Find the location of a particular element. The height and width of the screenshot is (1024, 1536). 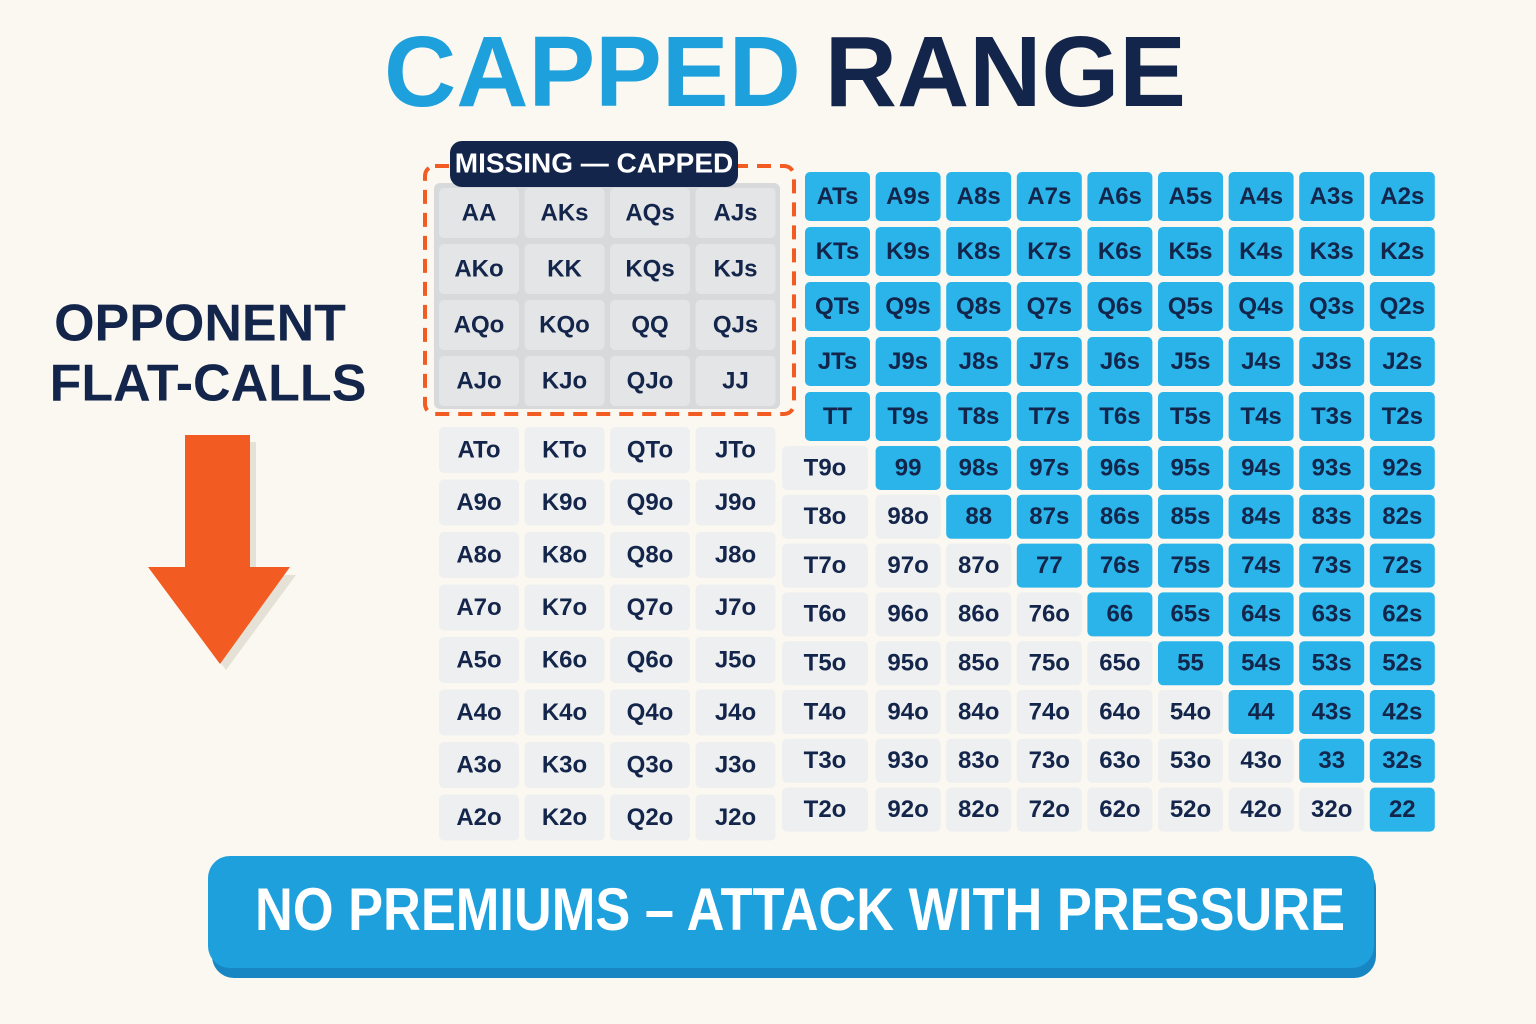

hand-label: 53o is located at coordinates (1190, 760).